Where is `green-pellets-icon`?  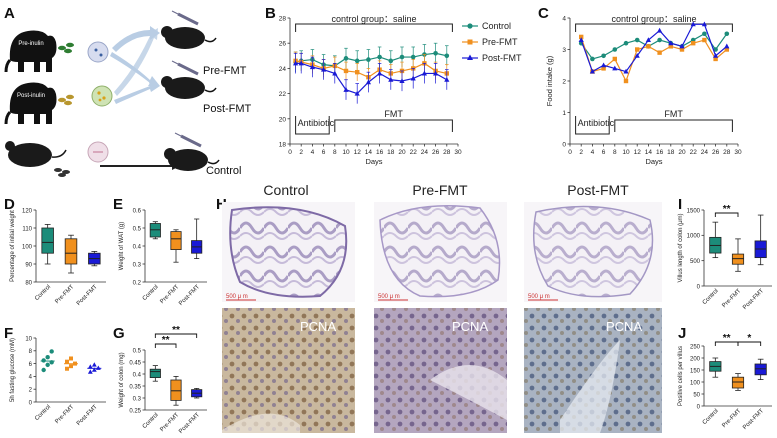 green-pellets-icon is located at coordinates (66, 48).